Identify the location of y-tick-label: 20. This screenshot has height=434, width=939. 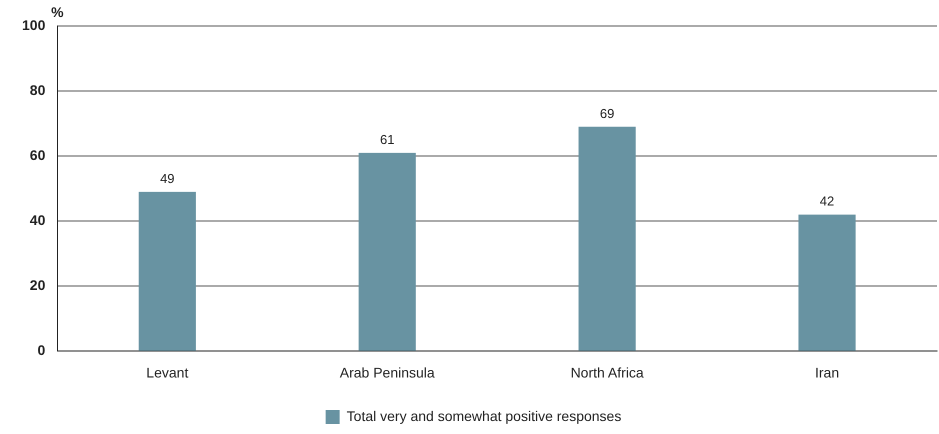
(38, 285).